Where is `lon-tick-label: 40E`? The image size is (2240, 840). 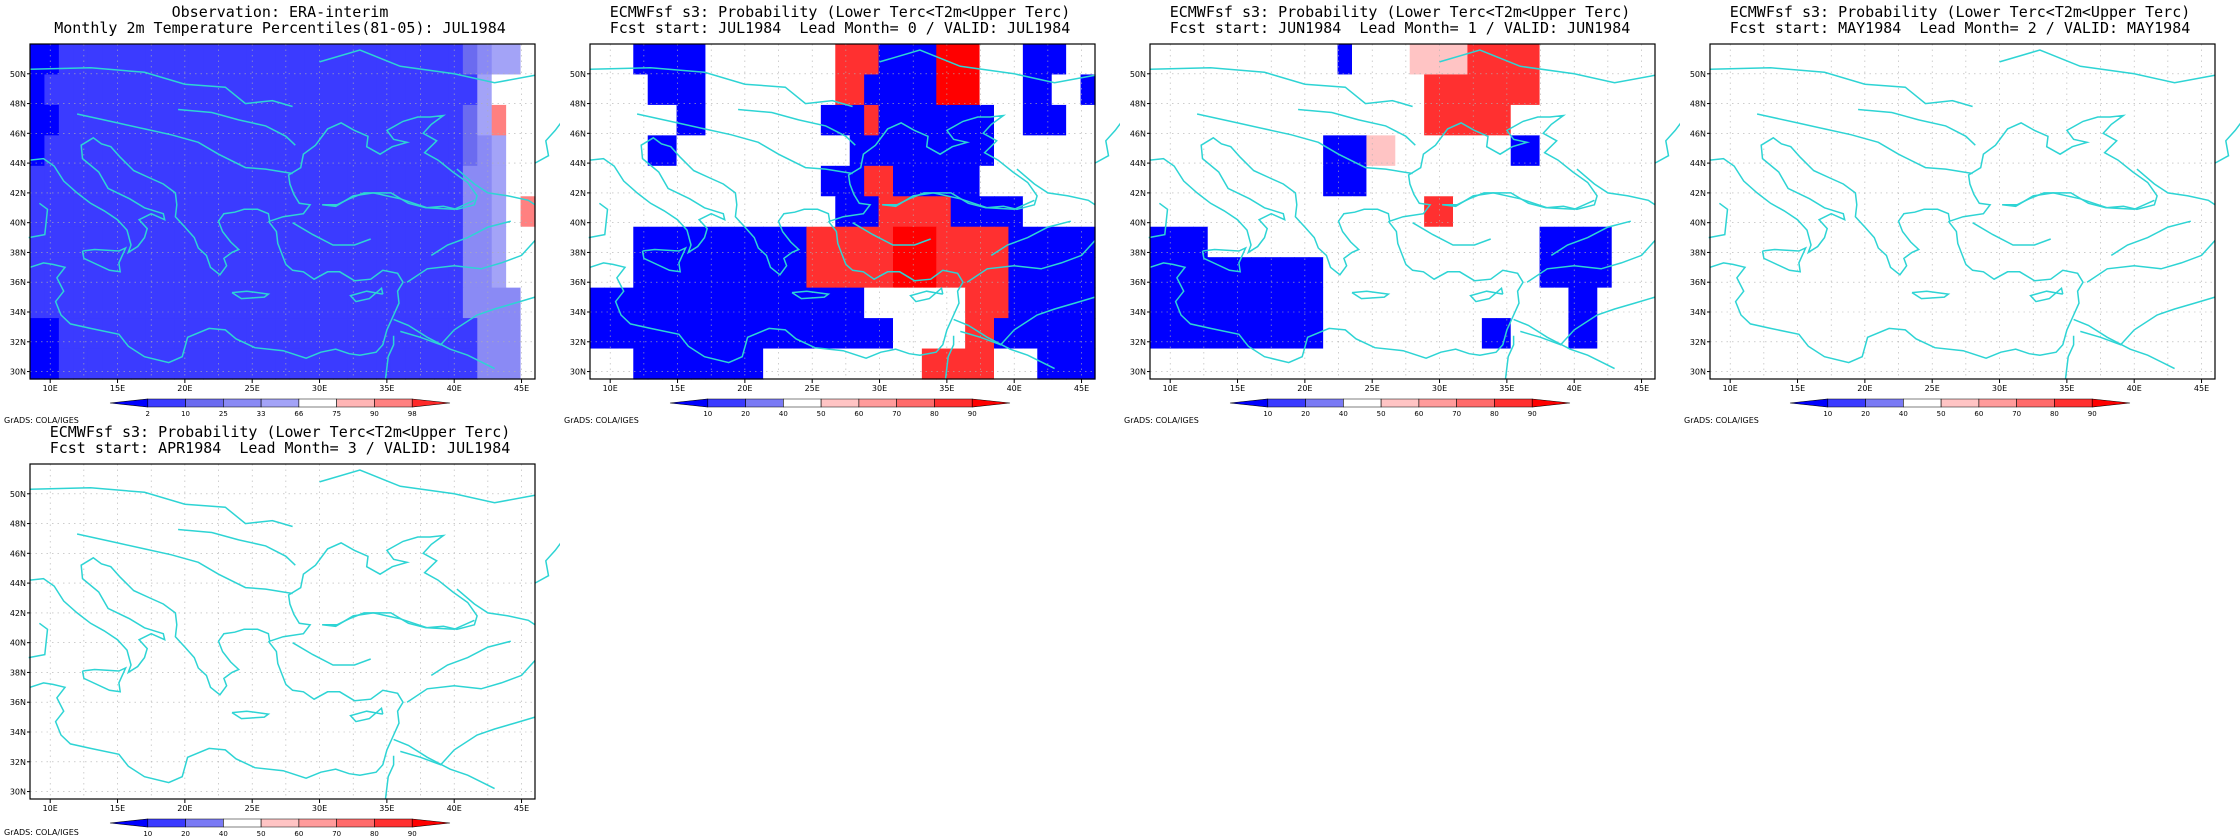
lon-tick-label: 40E is located at coordinates (2134, 388).